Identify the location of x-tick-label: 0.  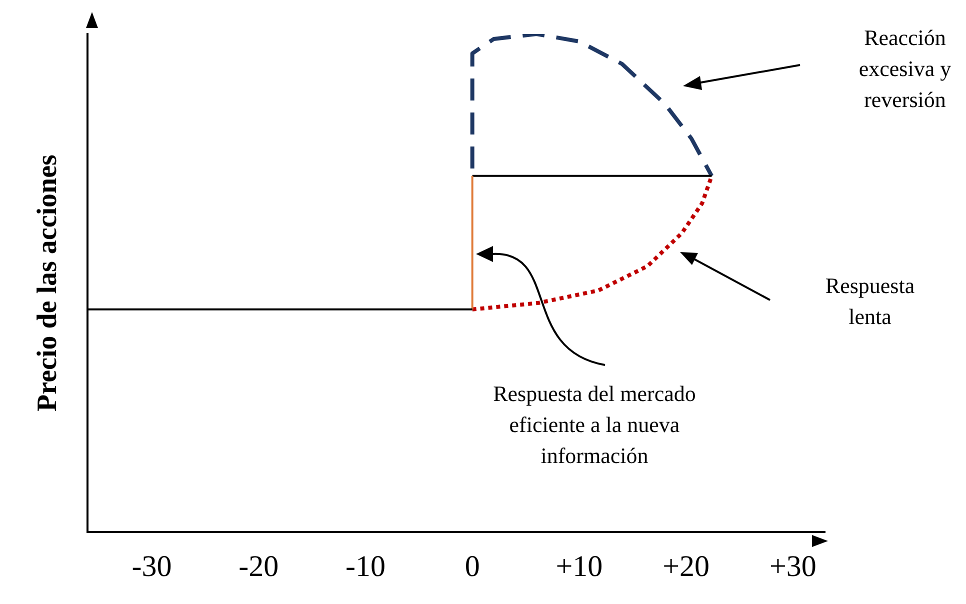
(472, 566).